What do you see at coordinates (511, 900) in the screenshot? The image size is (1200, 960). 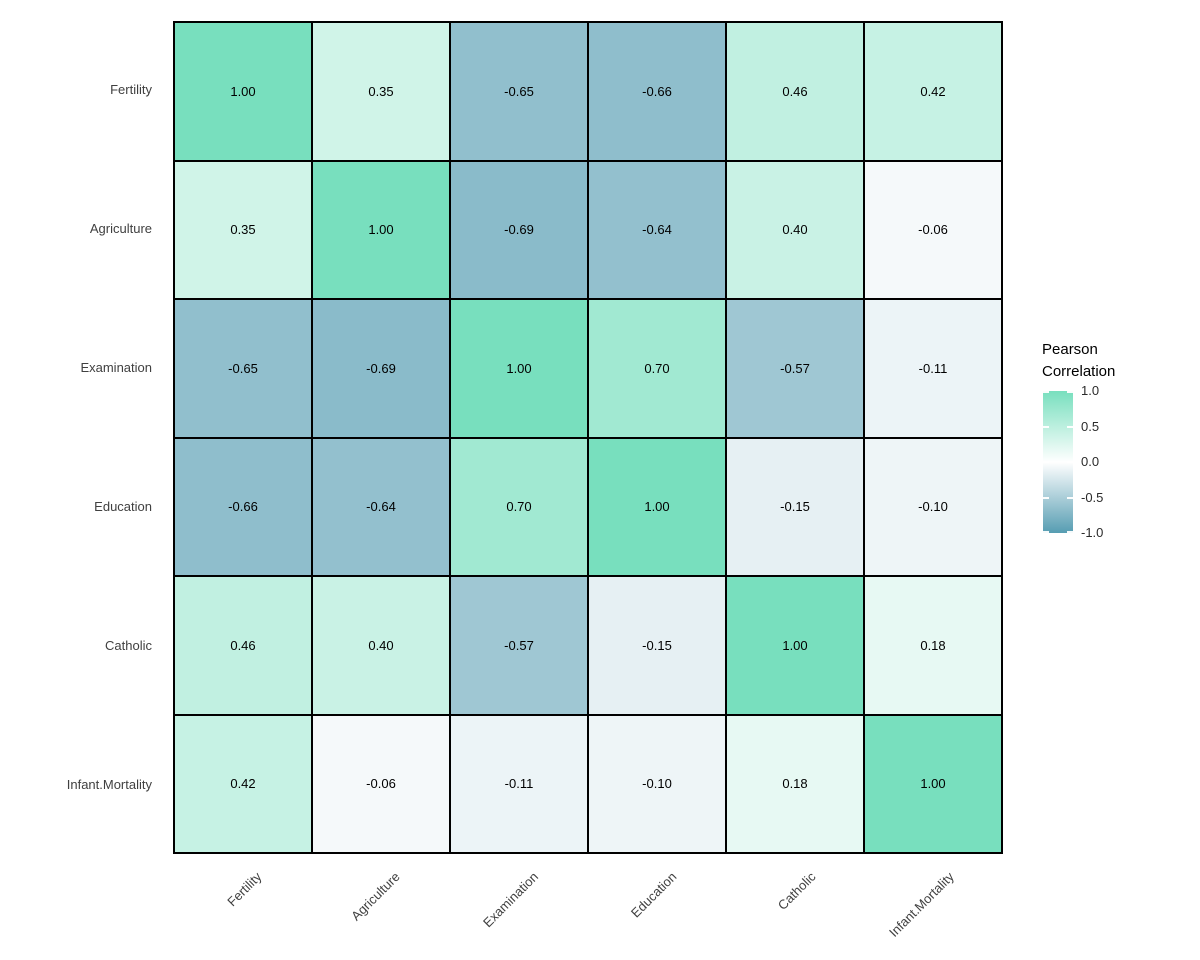 I see `x-axis-label: Examination` at bounding box center [511, 900].